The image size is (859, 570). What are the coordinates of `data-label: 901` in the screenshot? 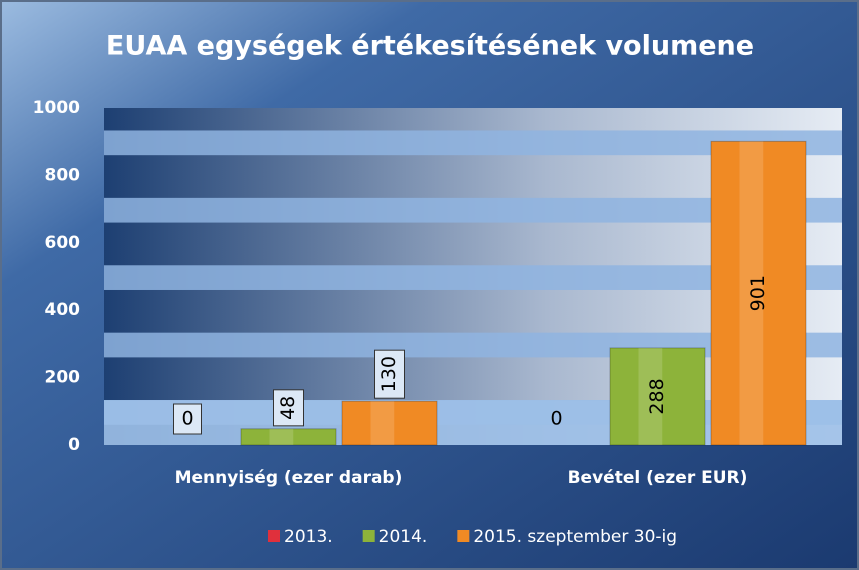 It's located at (758, 293).